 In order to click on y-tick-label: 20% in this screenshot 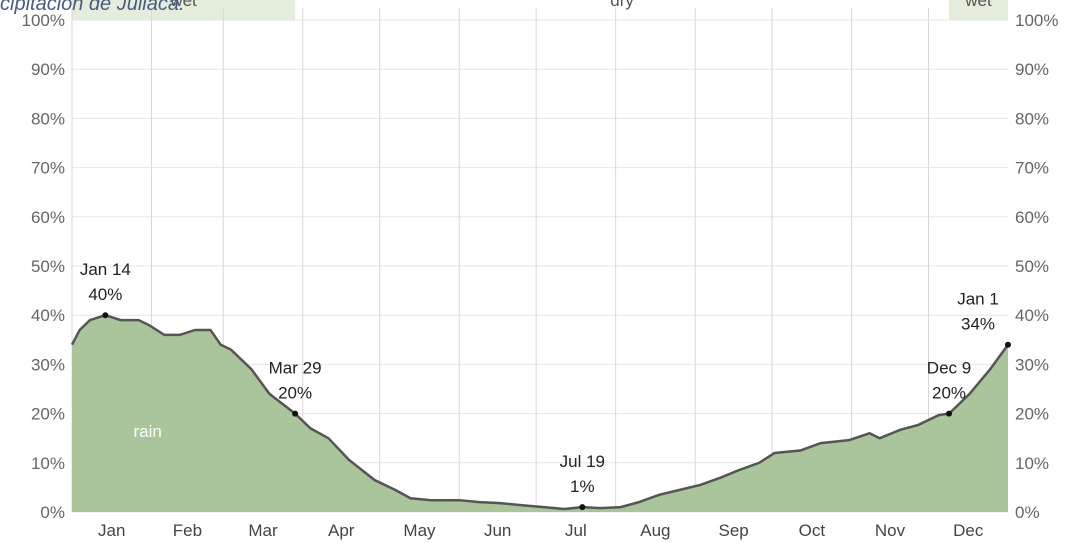, I will do `click(48, 414)`.